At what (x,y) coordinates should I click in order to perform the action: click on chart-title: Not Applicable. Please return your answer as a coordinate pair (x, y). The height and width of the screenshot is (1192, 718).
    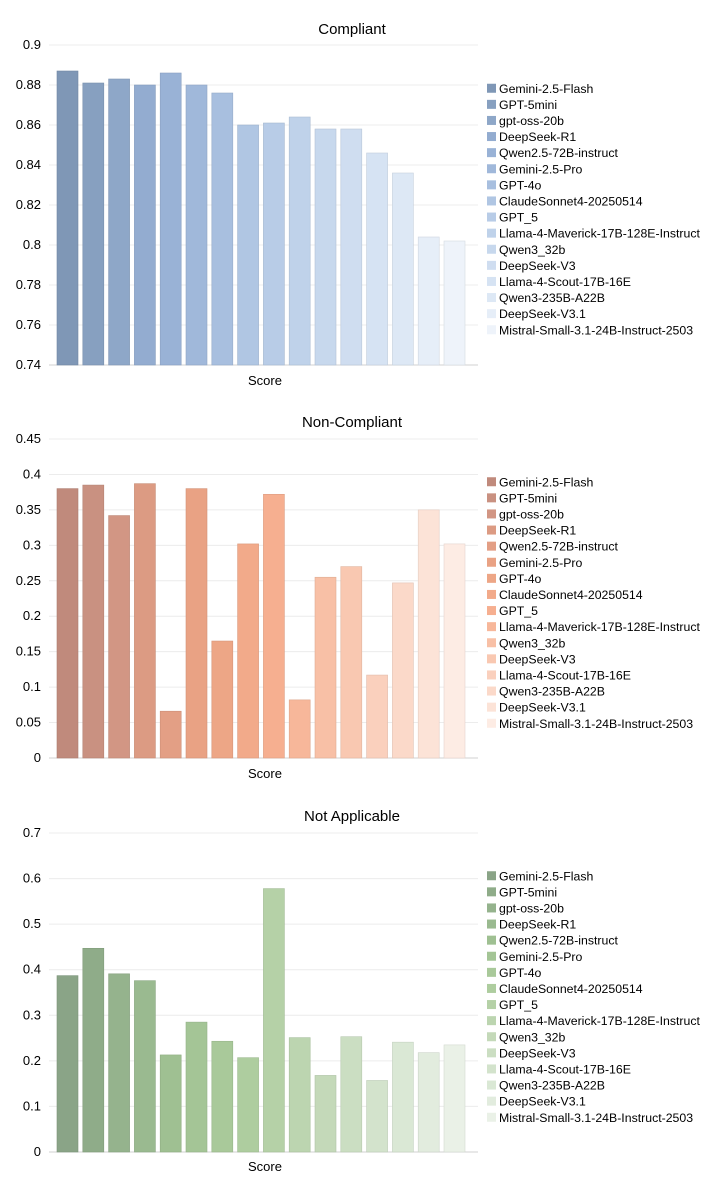
    Looking at the image, I should click on (352, 816).